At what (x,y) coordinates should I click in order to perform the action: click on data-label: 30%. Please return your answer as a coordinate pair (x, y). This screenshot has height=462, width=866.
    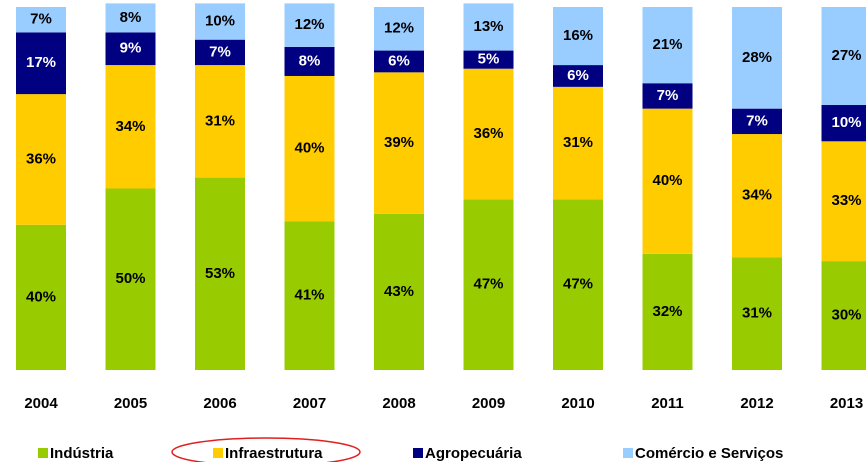
    Looking at the image, I should click on (846, 315).